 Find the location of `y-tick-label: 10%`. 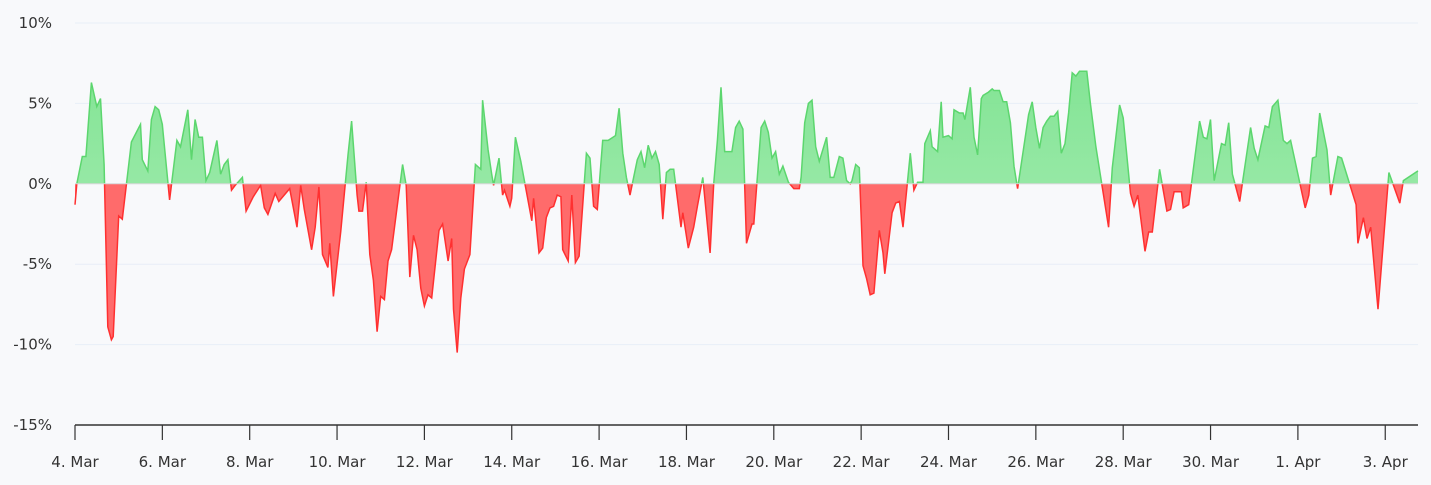

y-tick-label: 10% is located at coordinates (35, 23).